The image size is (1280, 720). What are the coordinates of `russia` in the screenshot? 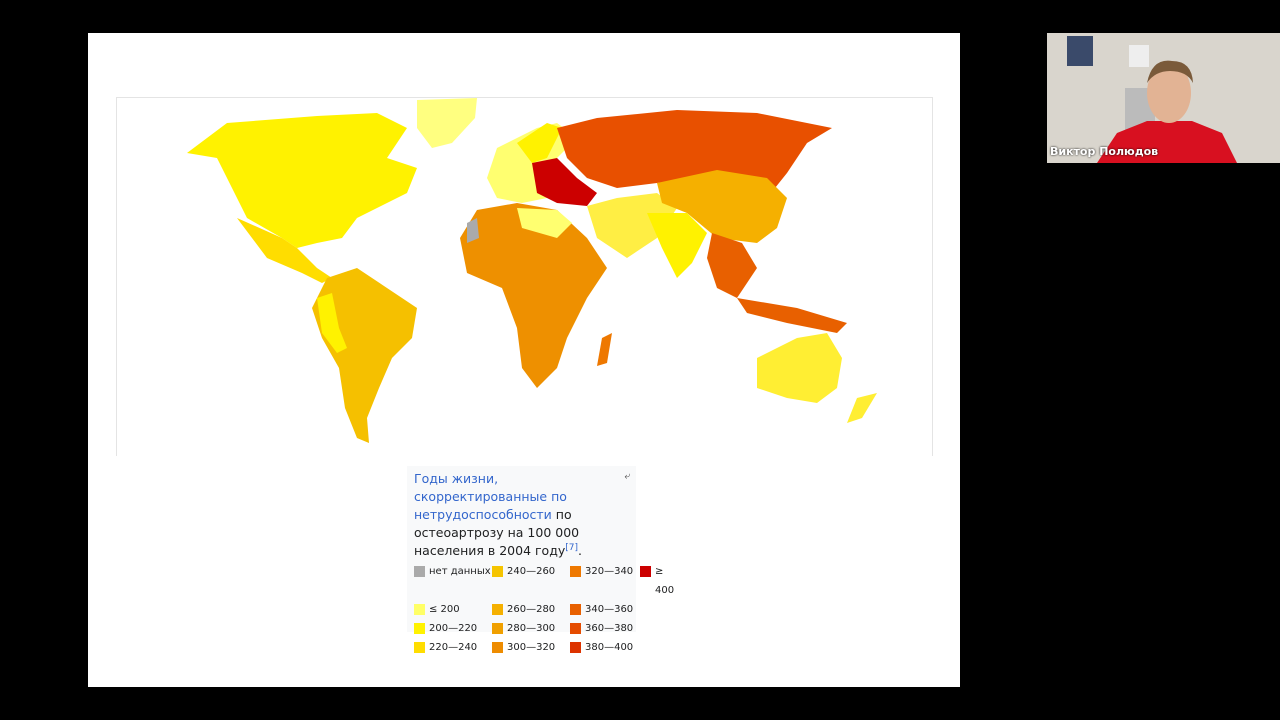 It's located at (694, 154).